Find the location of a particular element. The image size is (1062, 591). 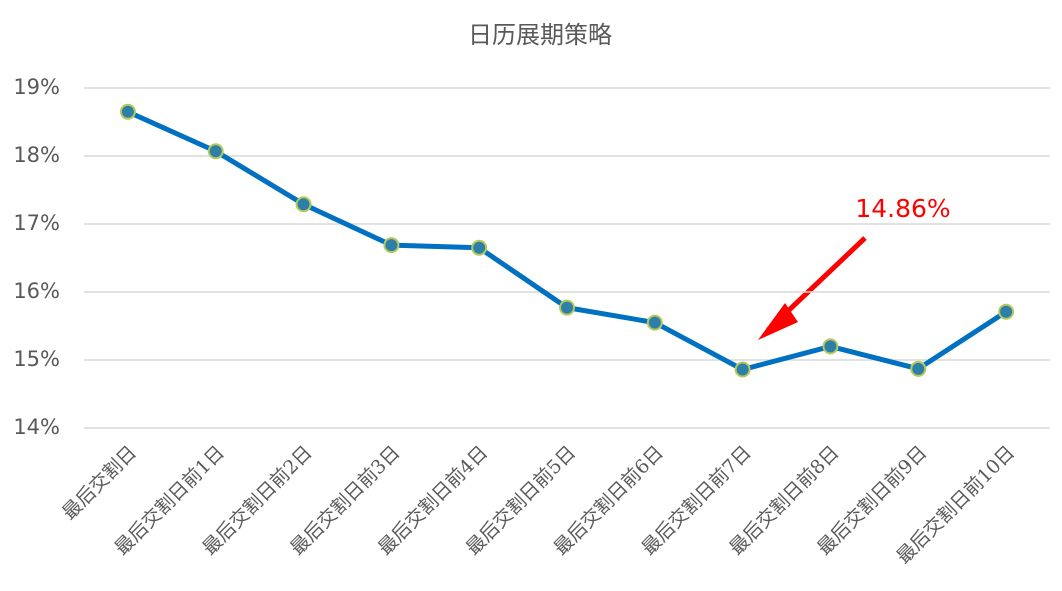

y-tick-label: 15% is located at coordinates (36, 359).